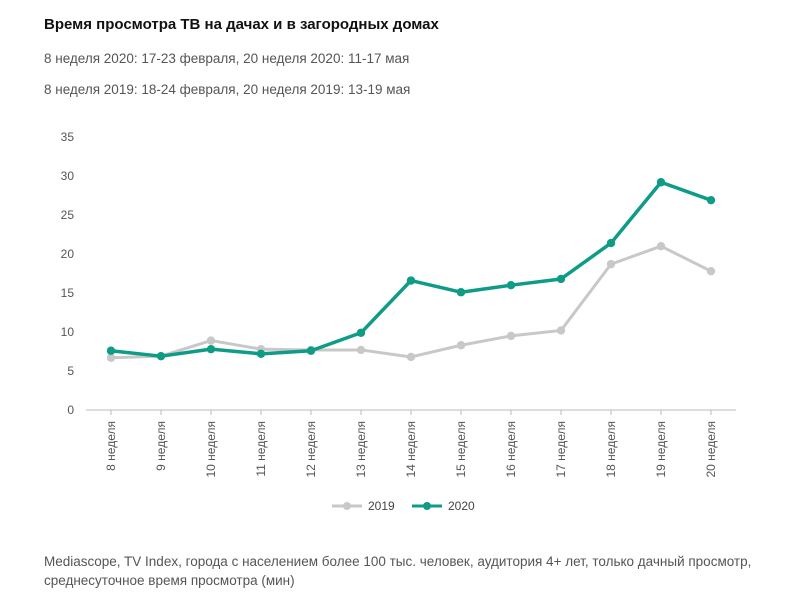 Image resolution: width=804 pixels, height=607 pixels. What do you see at coordinates (403, 506) in the screenshot?
I see `legend: 2019 2020` at bounding box center [403, 506].